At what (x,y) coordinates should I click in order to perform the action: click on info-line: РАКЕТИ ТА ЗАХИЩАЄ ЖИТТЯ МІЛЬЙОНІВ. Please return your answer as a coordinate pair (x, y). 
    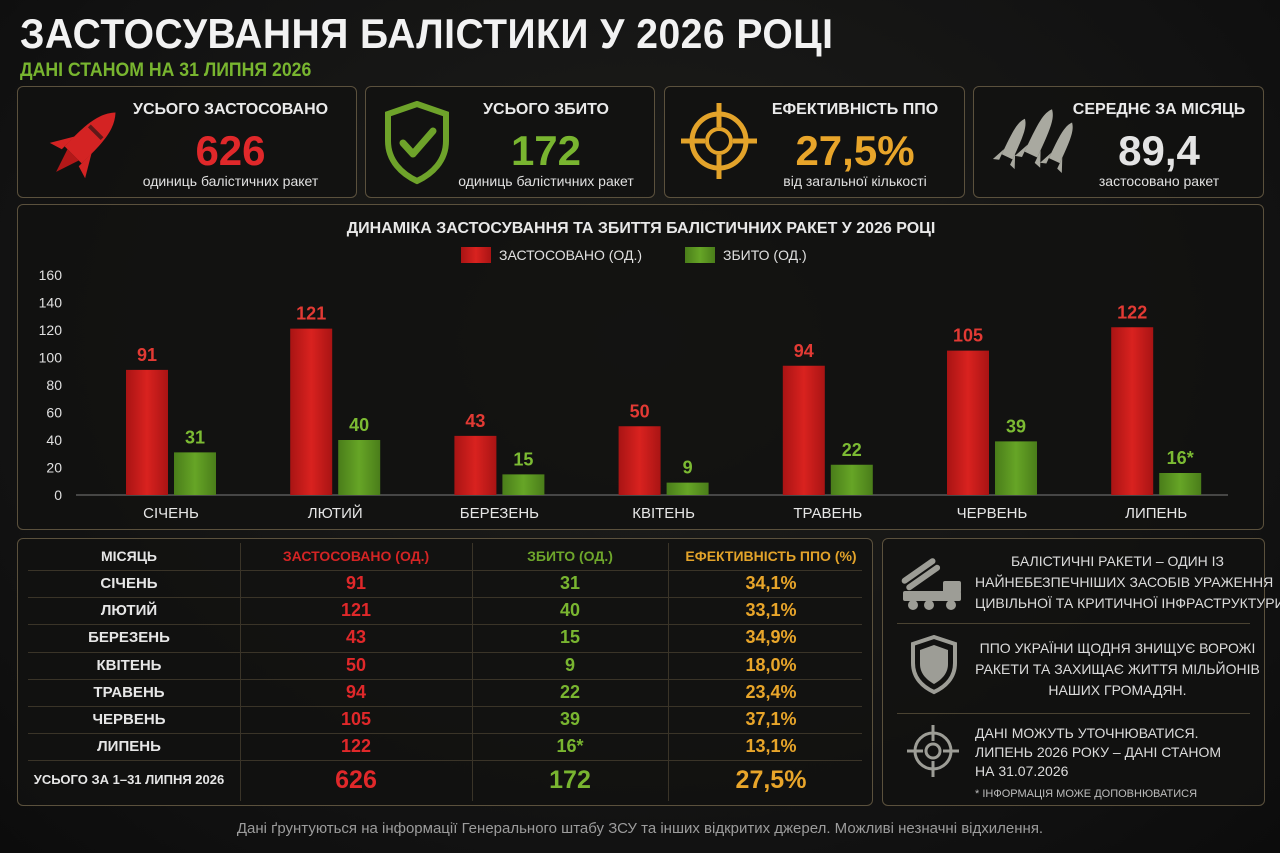
    Looking at the image, I should click on (1117, 669).